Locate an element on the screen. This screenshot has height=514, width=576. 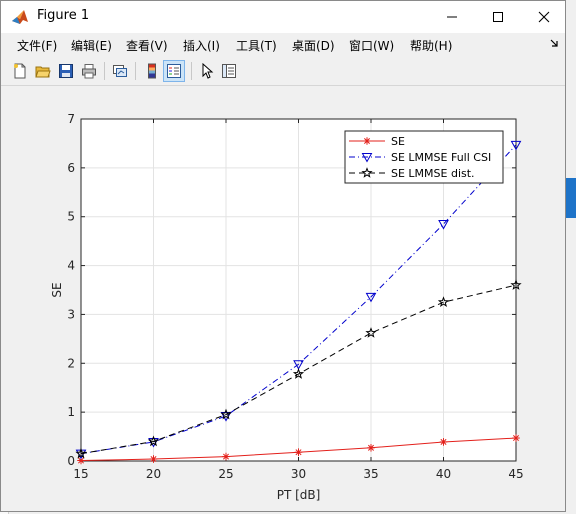
link-plot-button is located at coordinates (120, 71).